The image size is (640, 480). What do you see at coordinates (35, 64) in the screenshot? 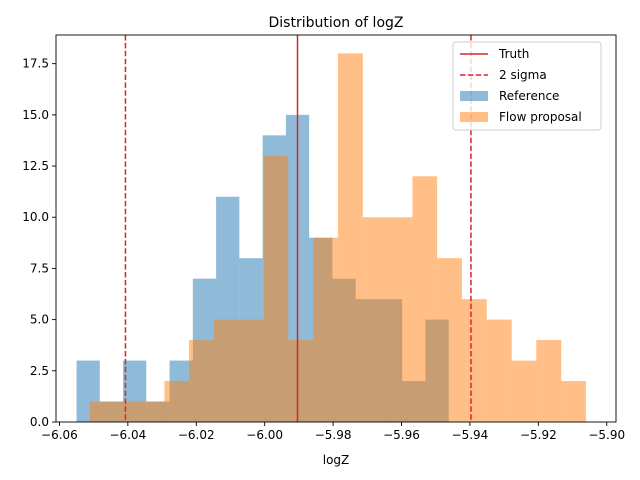
I see `y-tick-label: 17.5` at bounding box center [35, 64].